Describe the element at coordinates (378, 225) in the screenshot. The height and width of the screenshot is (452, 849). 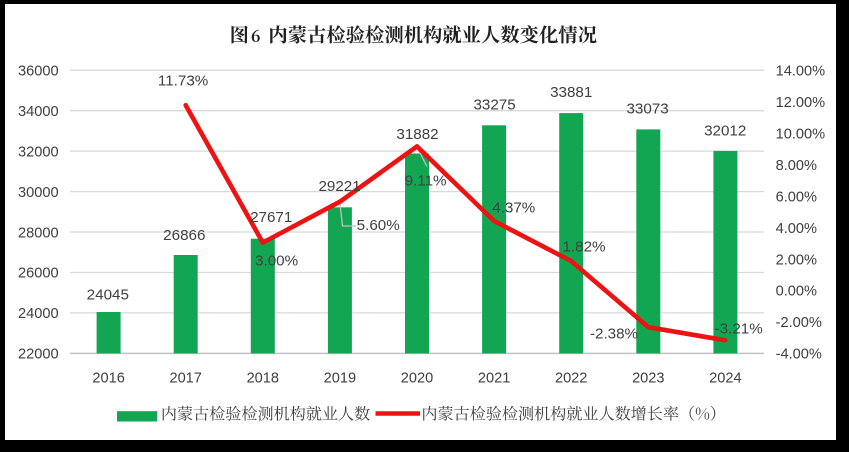
I see `svg-text: 5.60%` at that location.